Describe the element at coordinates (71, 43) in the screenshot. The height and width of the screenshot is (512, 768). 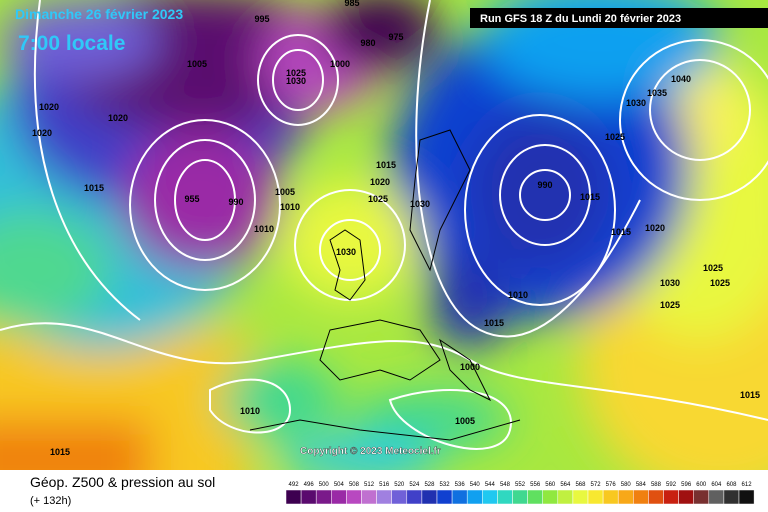
I see `time: 7:00 locale` at that location.